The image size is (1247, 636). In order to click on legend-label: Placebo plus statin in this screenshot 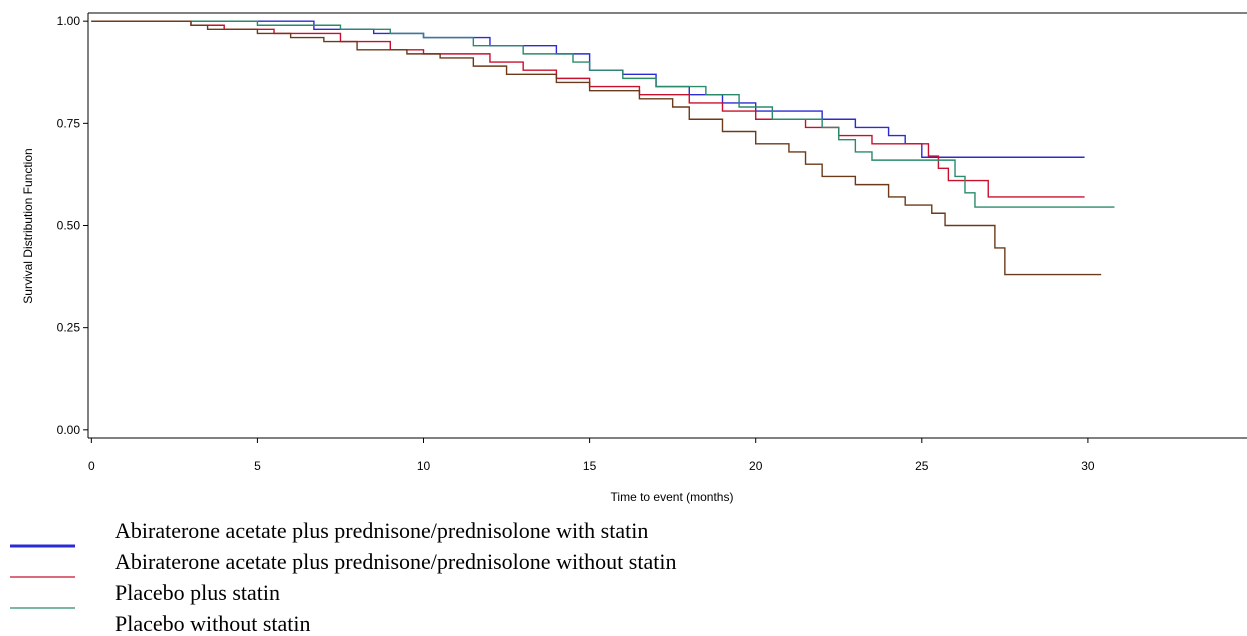, I will do `click(197, 592)`.